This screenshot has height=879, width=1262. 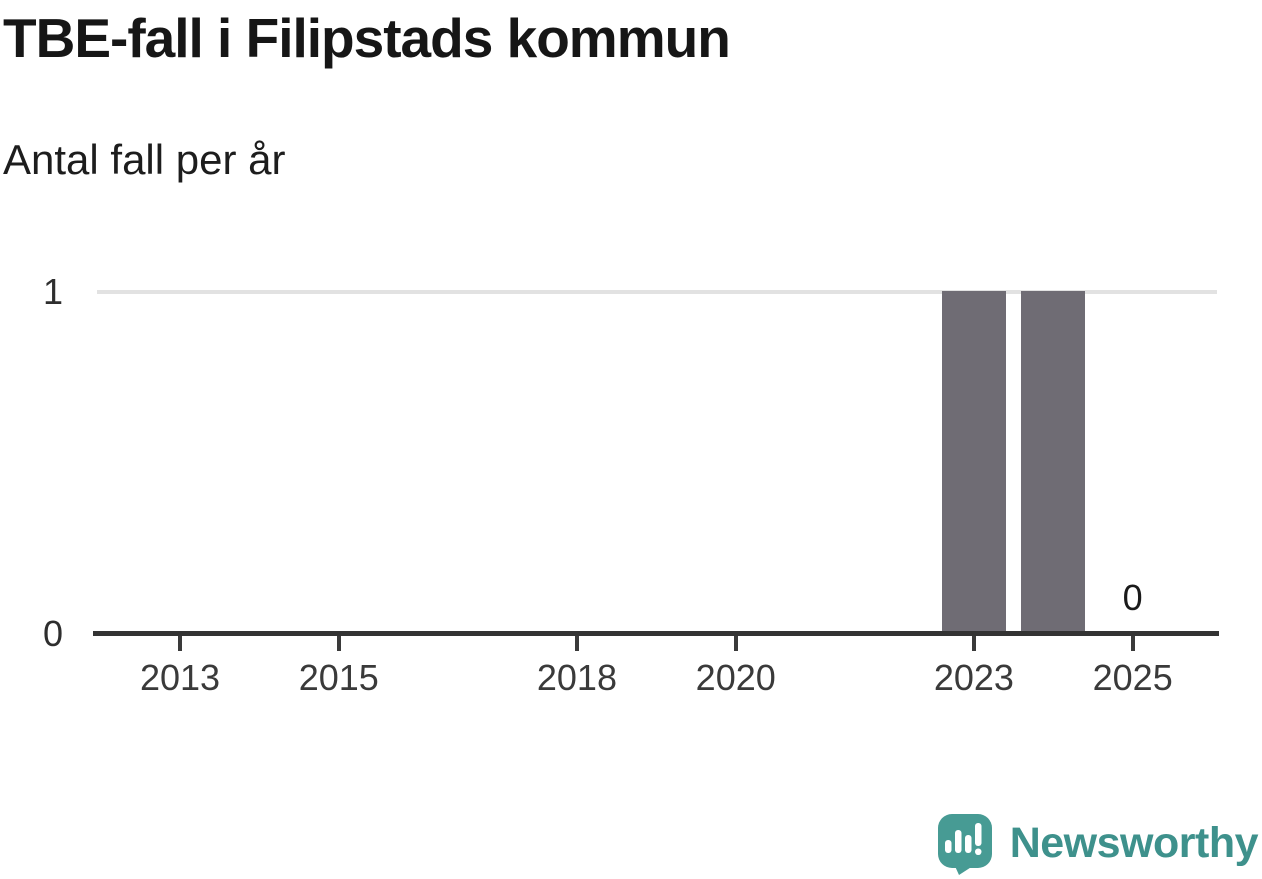 I want to click on newsworthy-logo-icon, so click(x=964, y=844).